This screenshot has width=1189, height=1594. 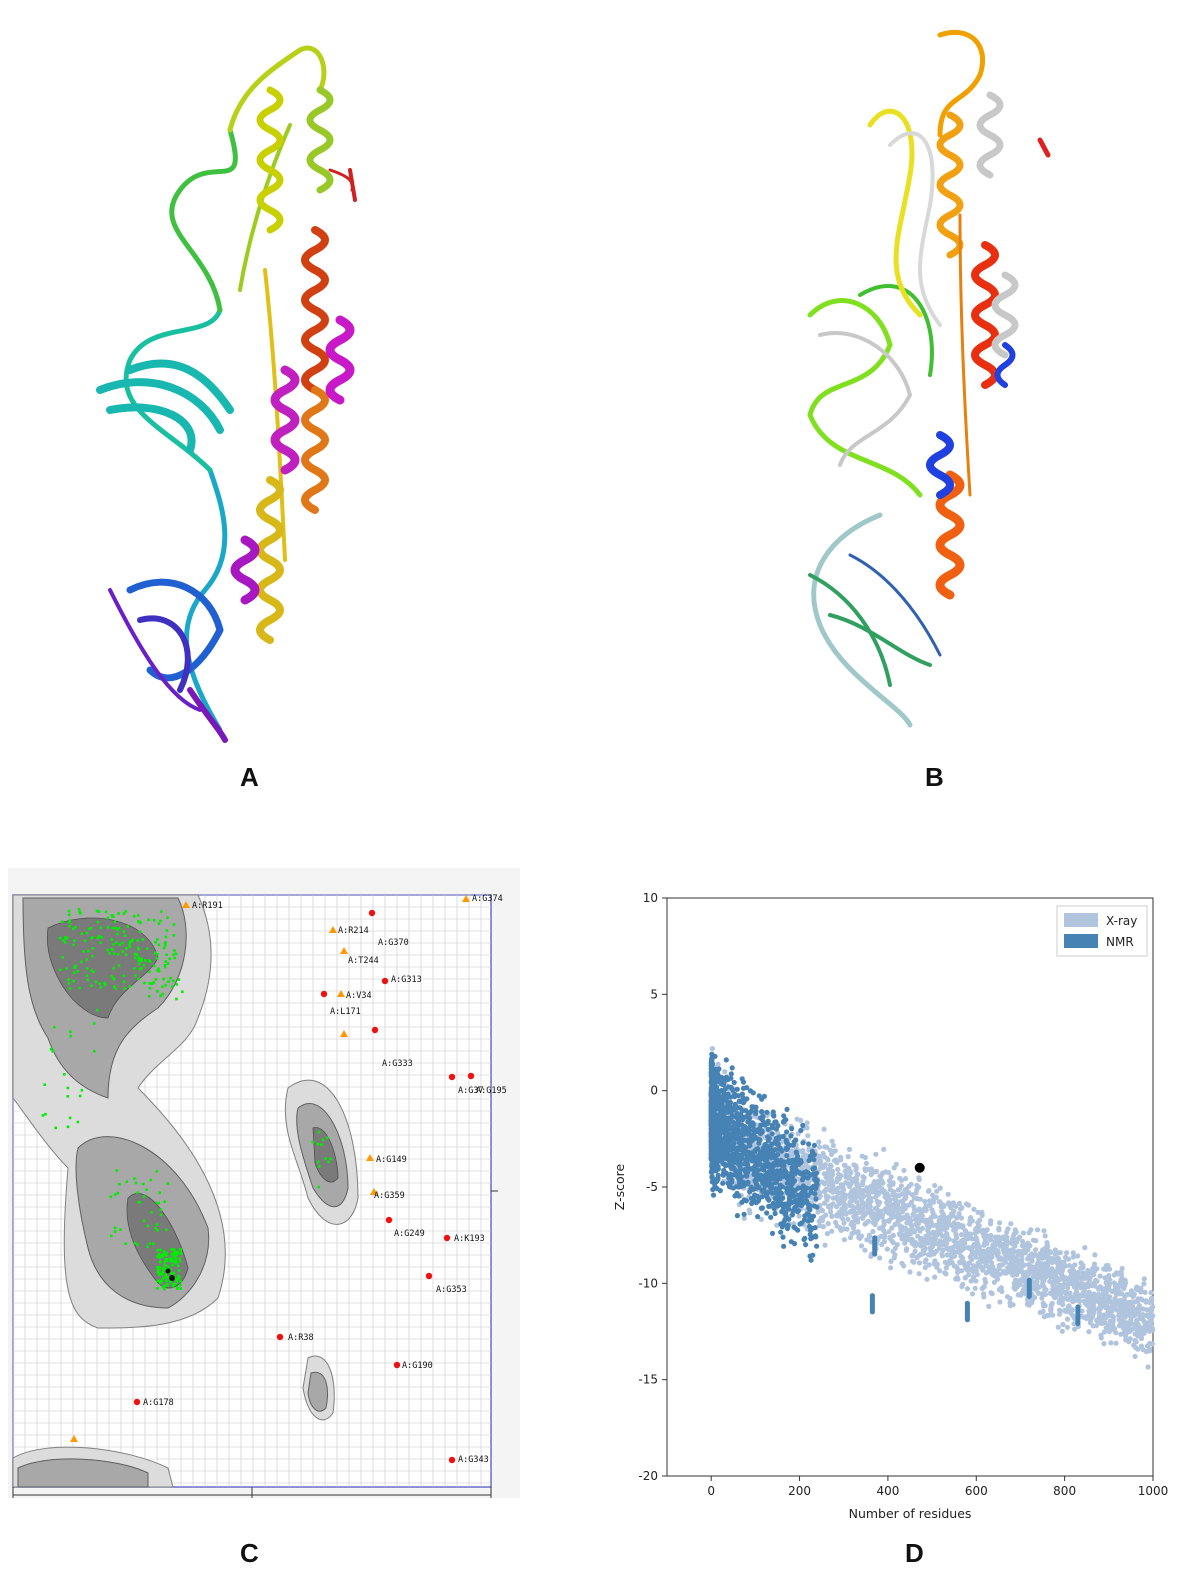 I want to click on outlier-residue, so click(x=375, y=1030).